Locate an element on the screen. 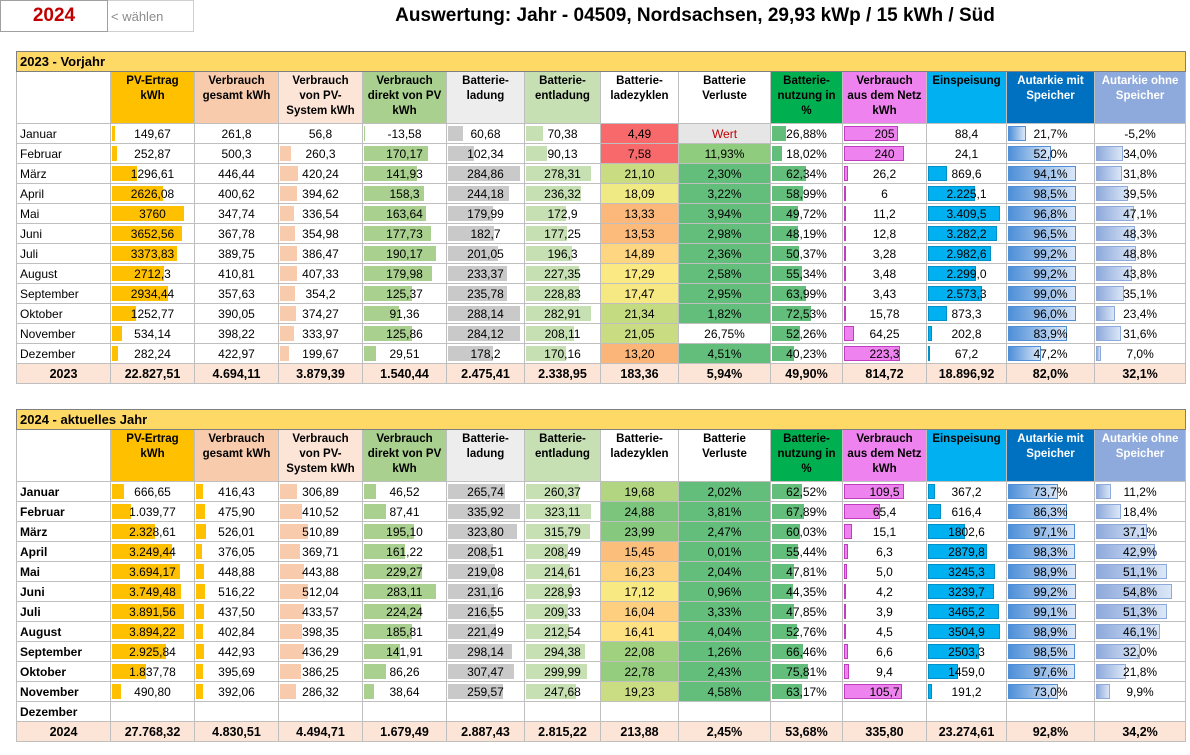  cell-batterie-entladung: 315,79 is located at coordinates (562, 531).